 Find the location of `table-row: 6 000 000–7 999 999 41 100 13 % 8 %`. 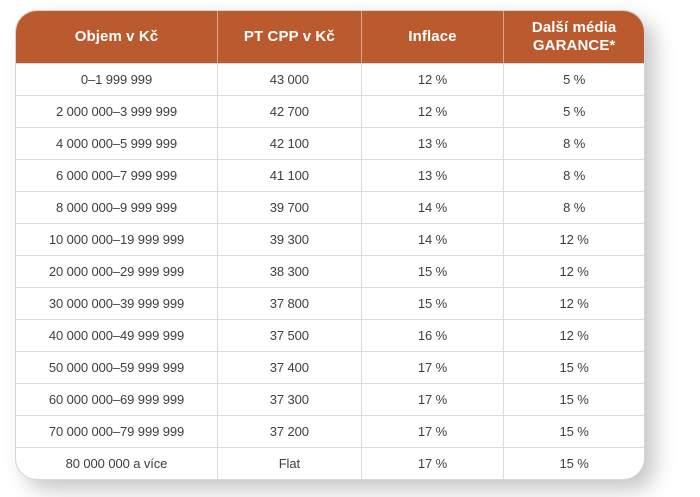

table-row: 6 000 000–7 999 999 41 100 13 % 8 % is located at coordinates (330, 175).